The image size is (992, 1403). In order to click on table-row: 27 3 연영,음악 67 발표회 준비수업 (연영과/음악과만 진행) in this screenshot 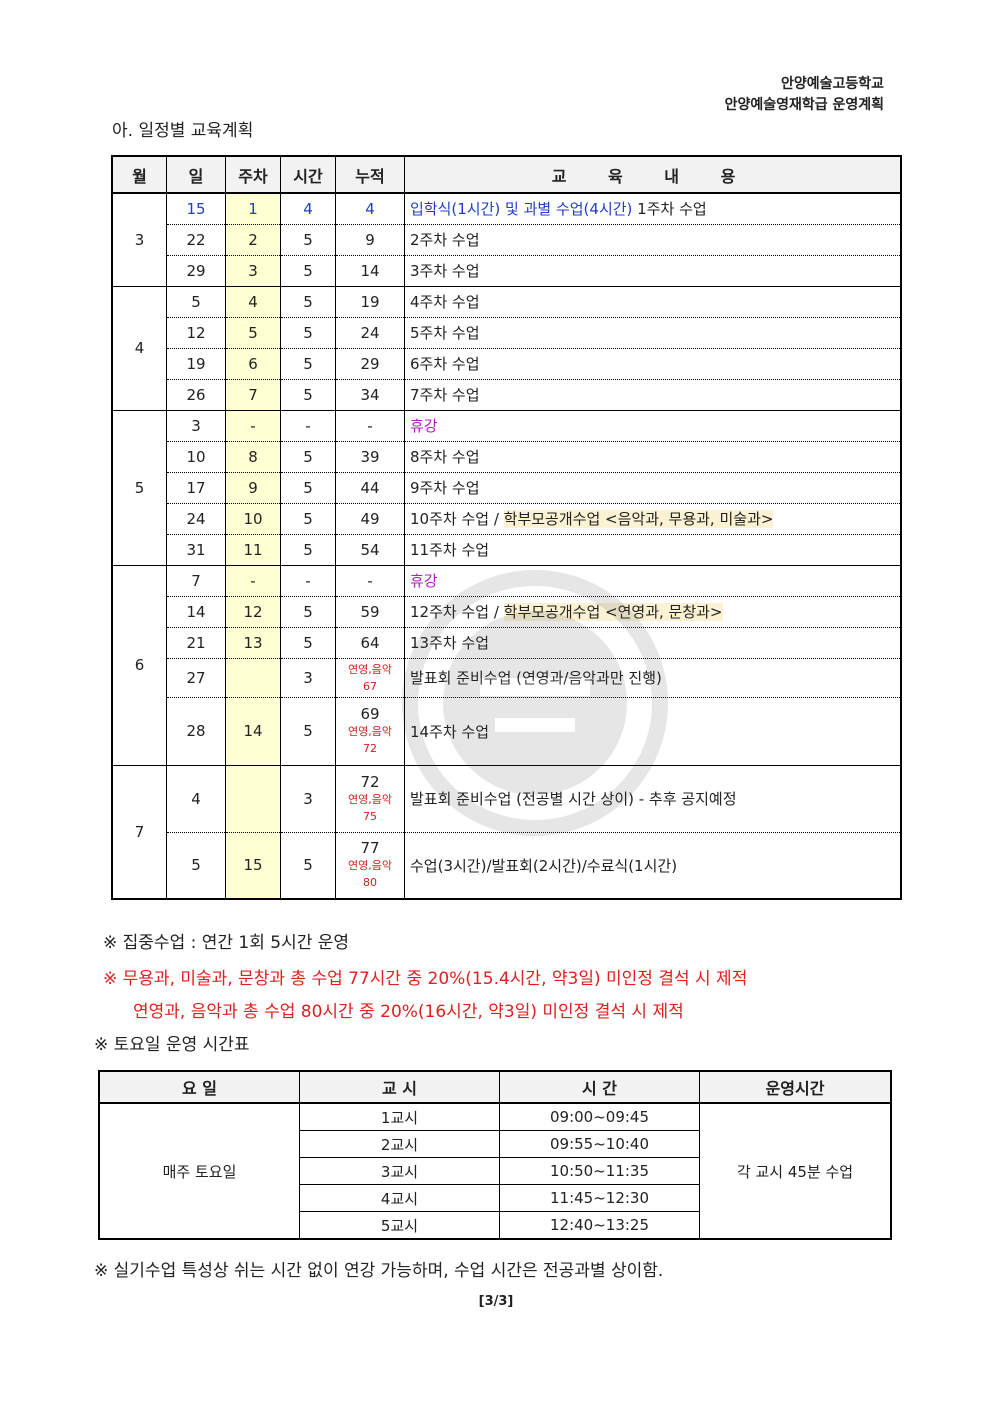, I will do `click(507, 678)`.